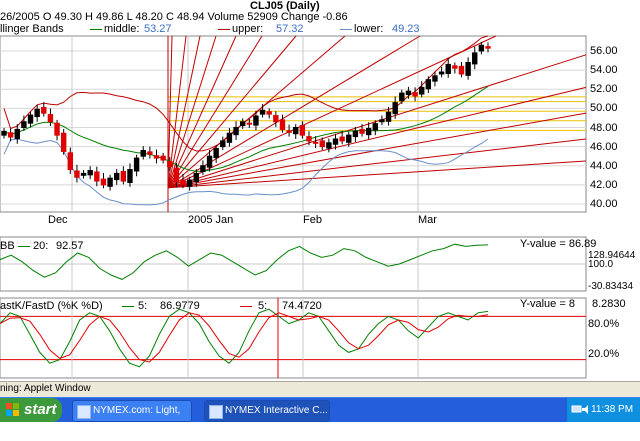  I want to click on cci-legend-swatch, so click(24, 246).